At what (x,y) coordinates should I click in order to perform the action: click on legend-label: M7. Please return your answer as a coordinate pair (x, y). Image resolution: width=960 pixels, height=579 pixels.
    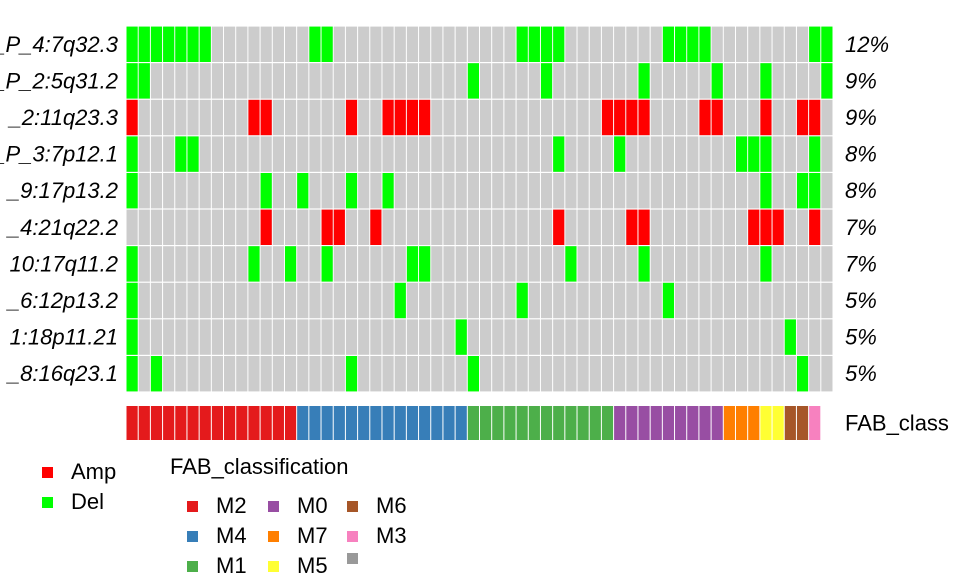
    Looking at the image, I should click on (312, 535).